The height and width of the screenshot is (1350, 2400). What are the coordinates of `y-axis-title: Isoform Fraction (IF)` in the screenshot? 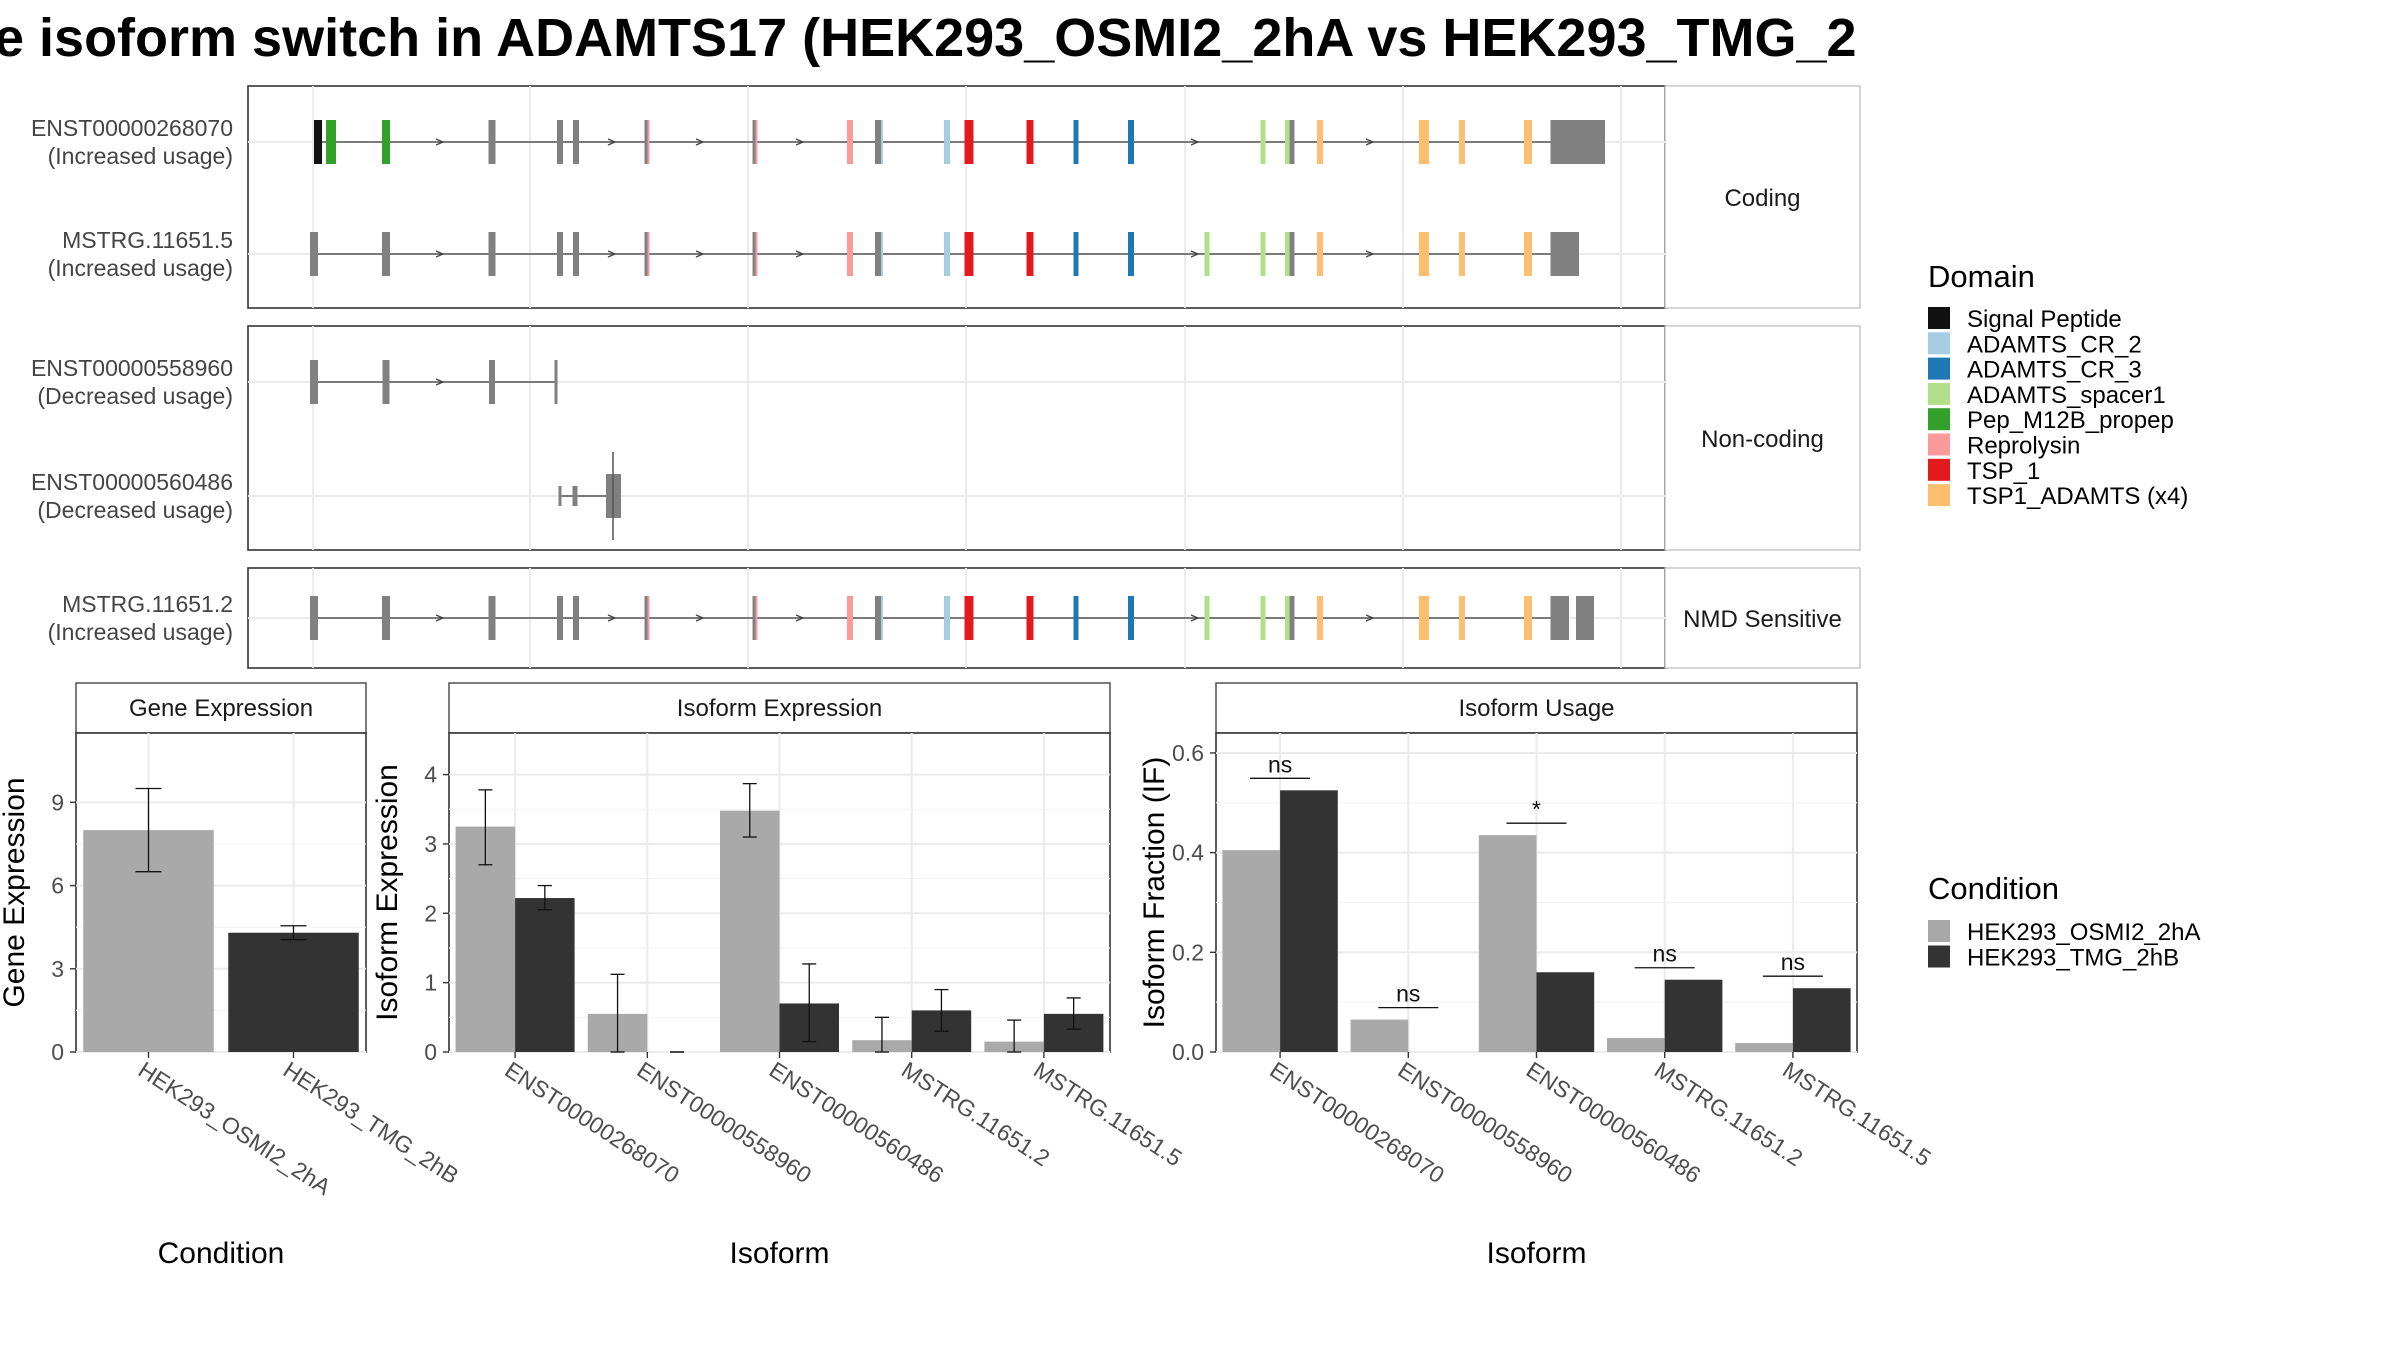 It's located at (1154, 893).